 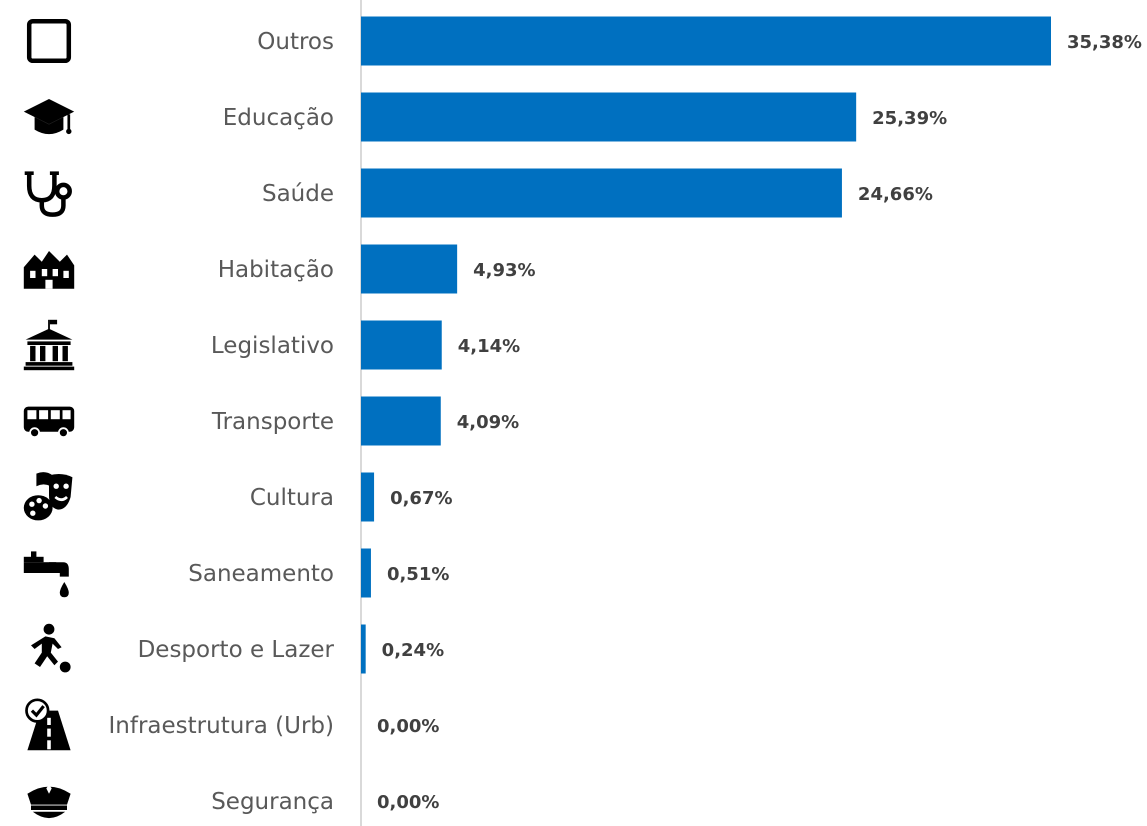 What do you see at coordinates (272, 802) in the screenshot?
I see `category-label: Segurança` at bounding box center [272, 802].